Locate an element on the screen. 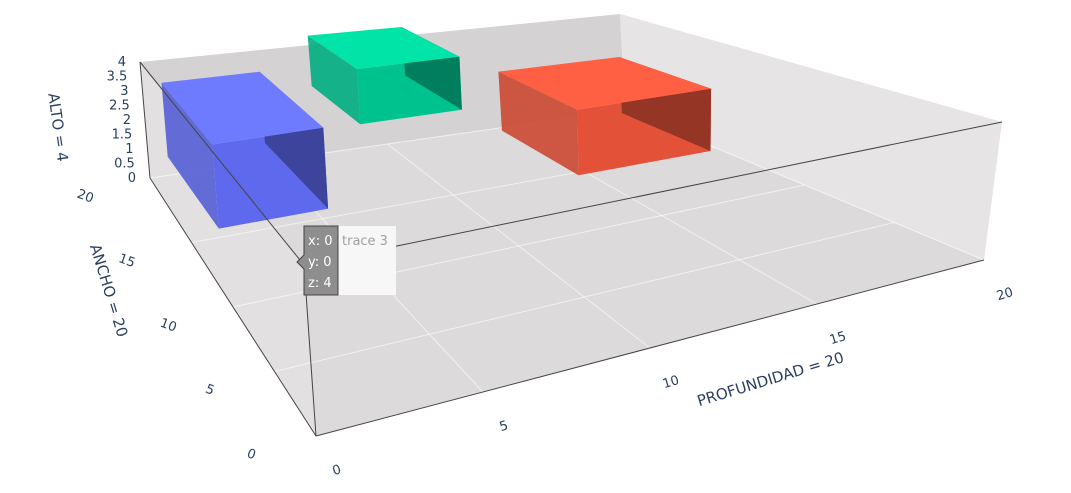 The width and height of the screenshot is (1071, 493). hover-y-value: y: 0 is located at coordinates (320, 262).